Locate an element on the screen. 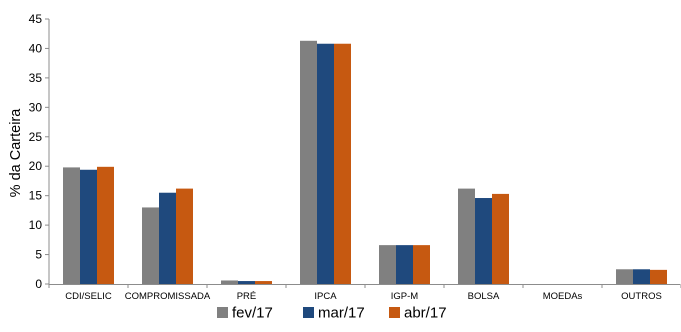 Image resolution: width=681 pixels, height=332 pixels. x-tick-label: IPCA is located at coordinates (325, 296).